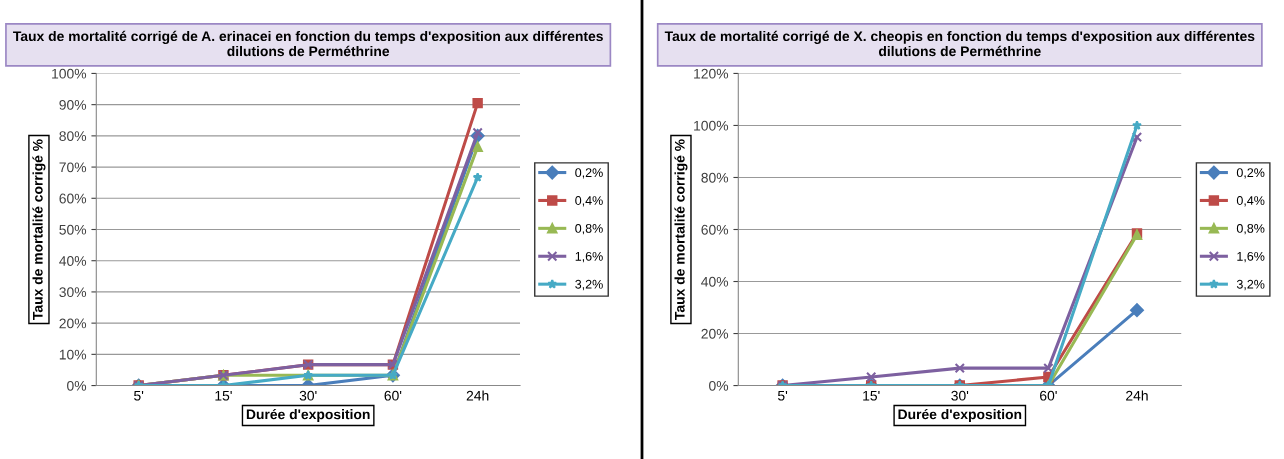 Image resolution: width=1284 pixels, height=459 pixels. Describe the element at coordinates (73, 104) in the screenshot. I see `y-tick-label: 90%` at that location.